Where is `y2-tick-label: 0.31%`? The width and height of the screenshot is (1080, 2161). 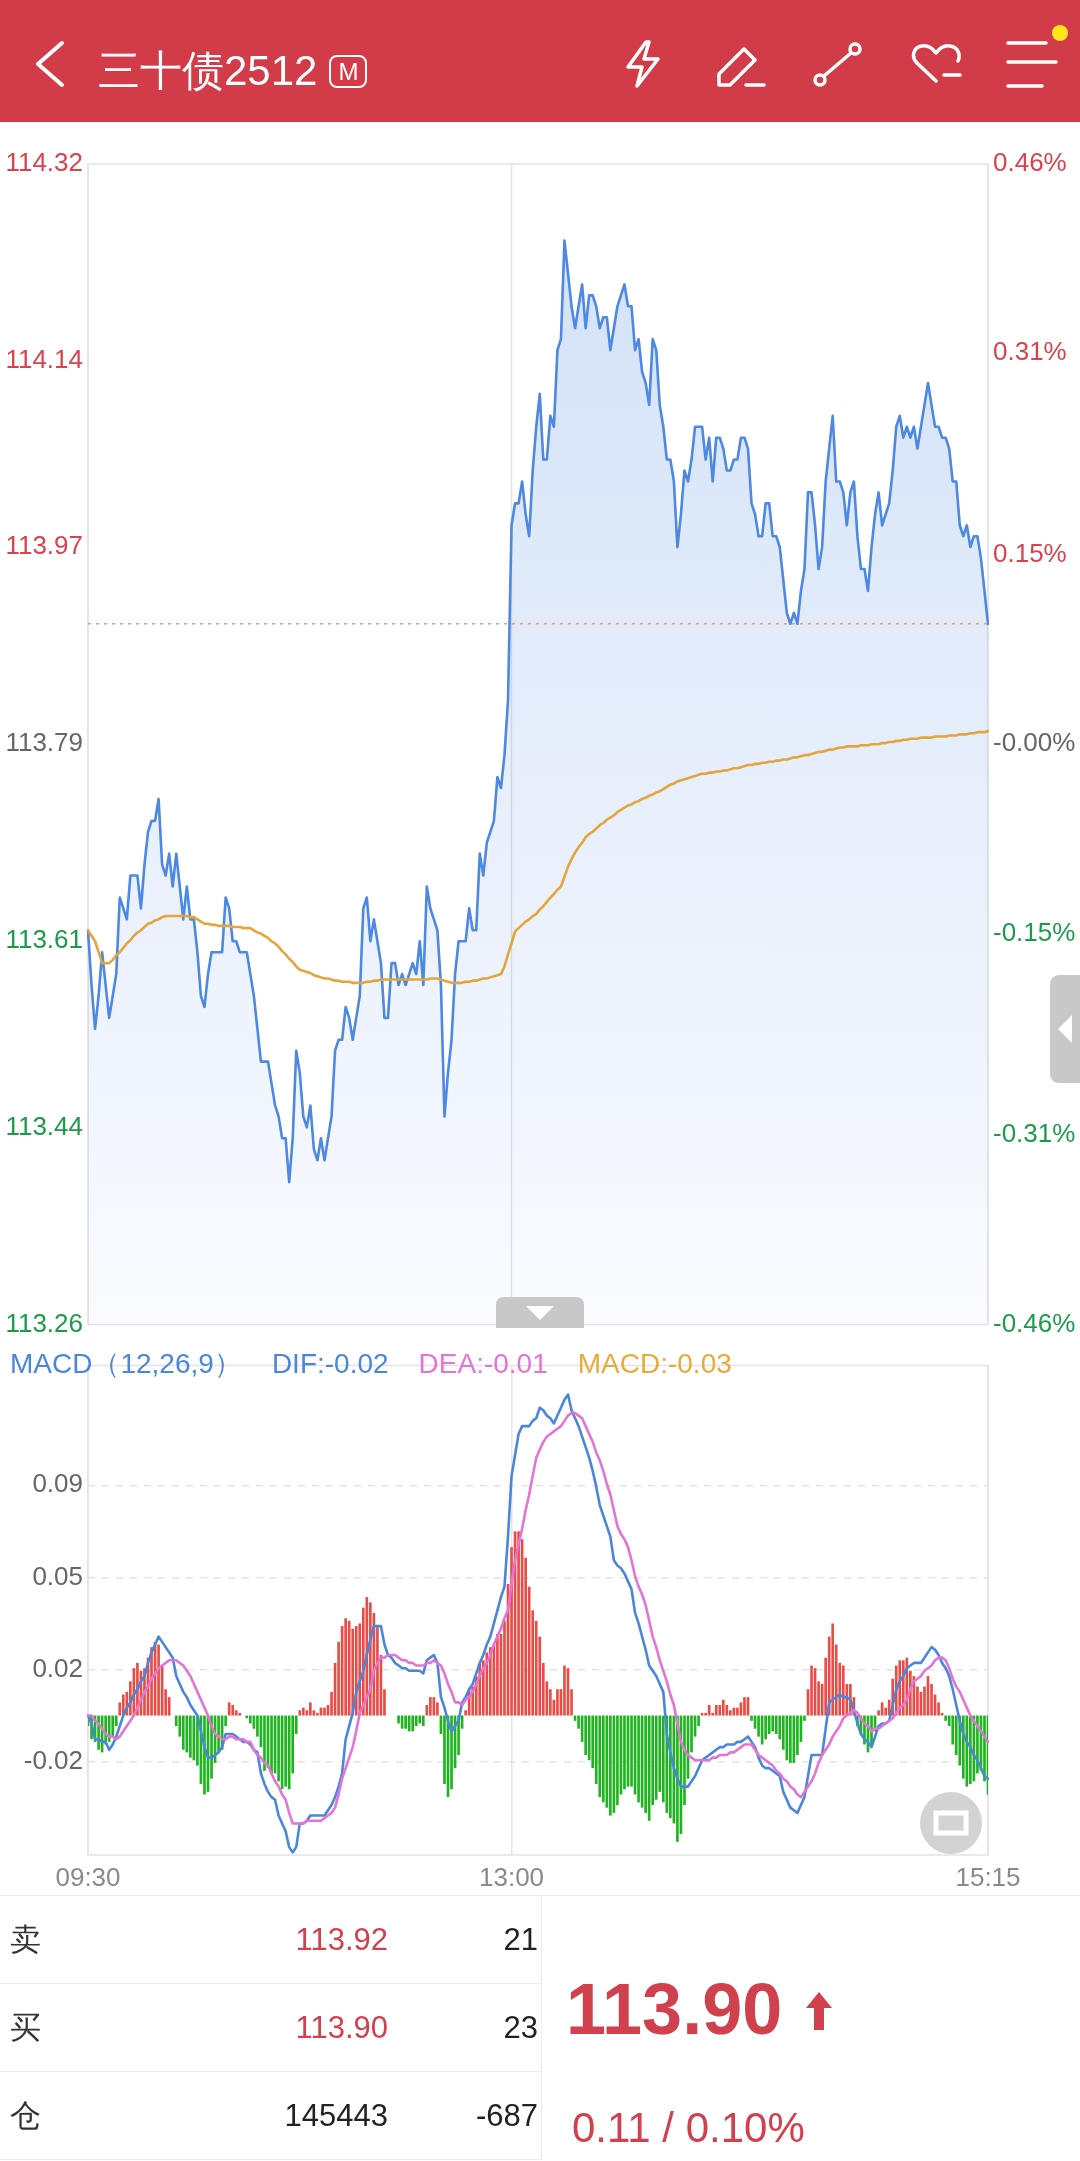 y2-tick-label: 0.31% is located at coordinates (1030, 351).